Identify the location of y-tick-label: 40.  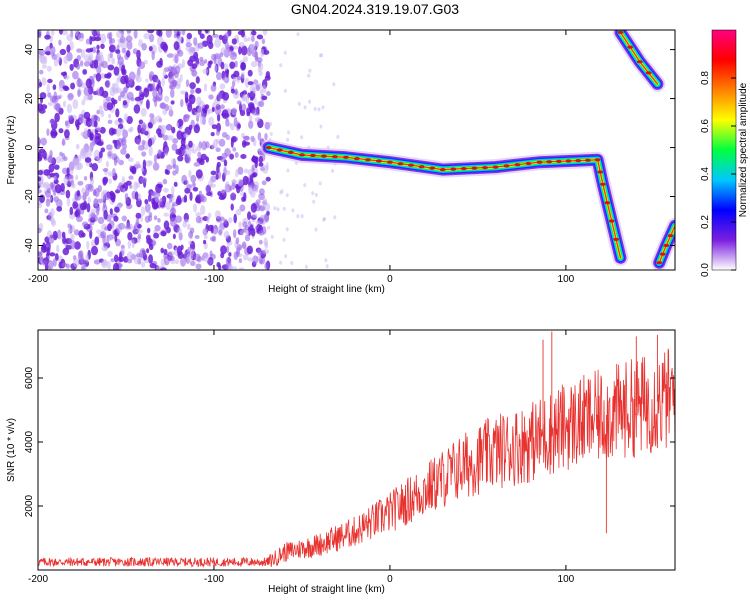
(29, 50).